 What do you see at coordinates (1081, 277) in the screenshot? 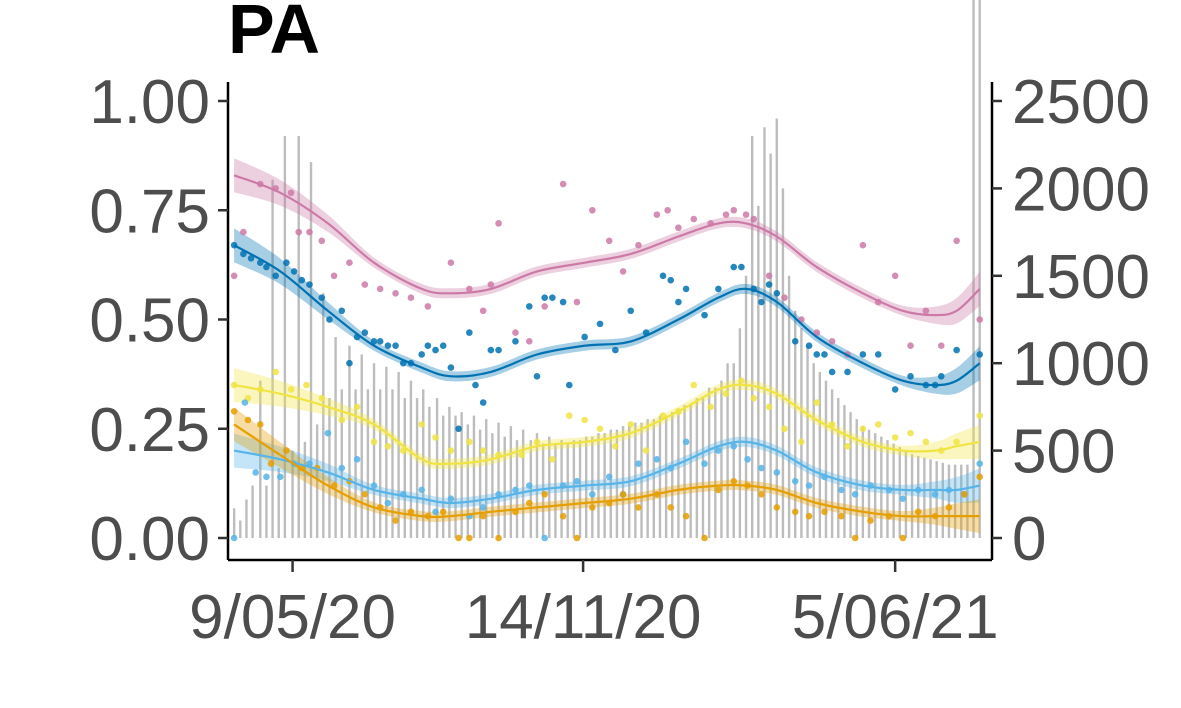
I see `y-right-tick-label: 1500` at bounding box center [1081, 277].